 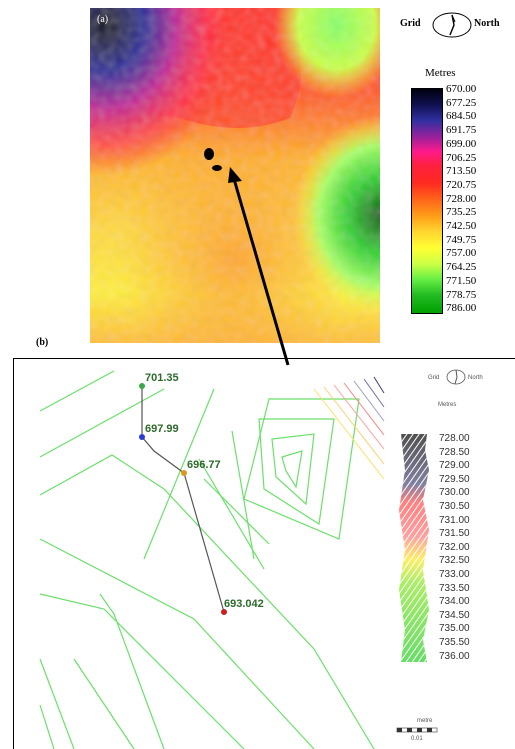 I want to click on north-grid-label-b: Grid, so click(x=434, y=378).